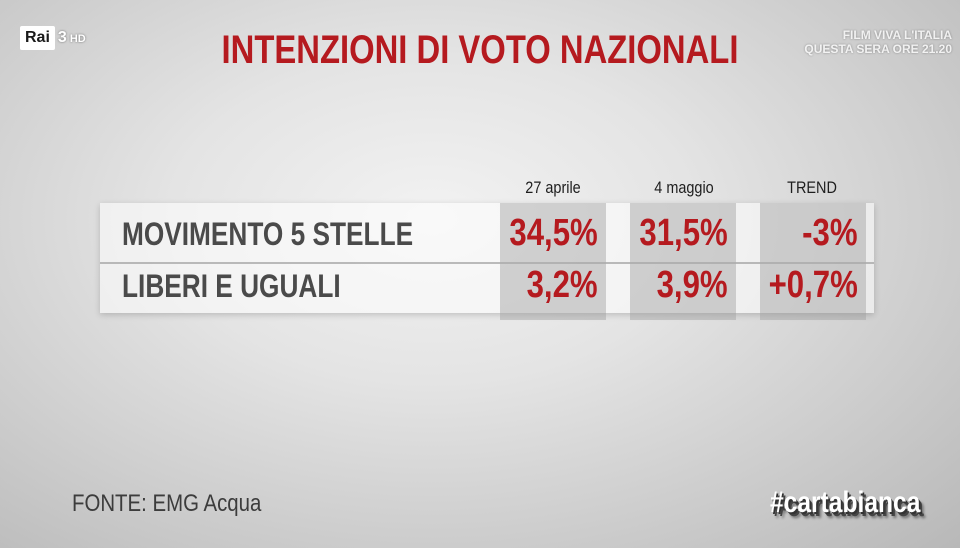 The width and height of the screenshot is (960, 548). I want to click on value-date-1: 34,5%, so click(553, 233).